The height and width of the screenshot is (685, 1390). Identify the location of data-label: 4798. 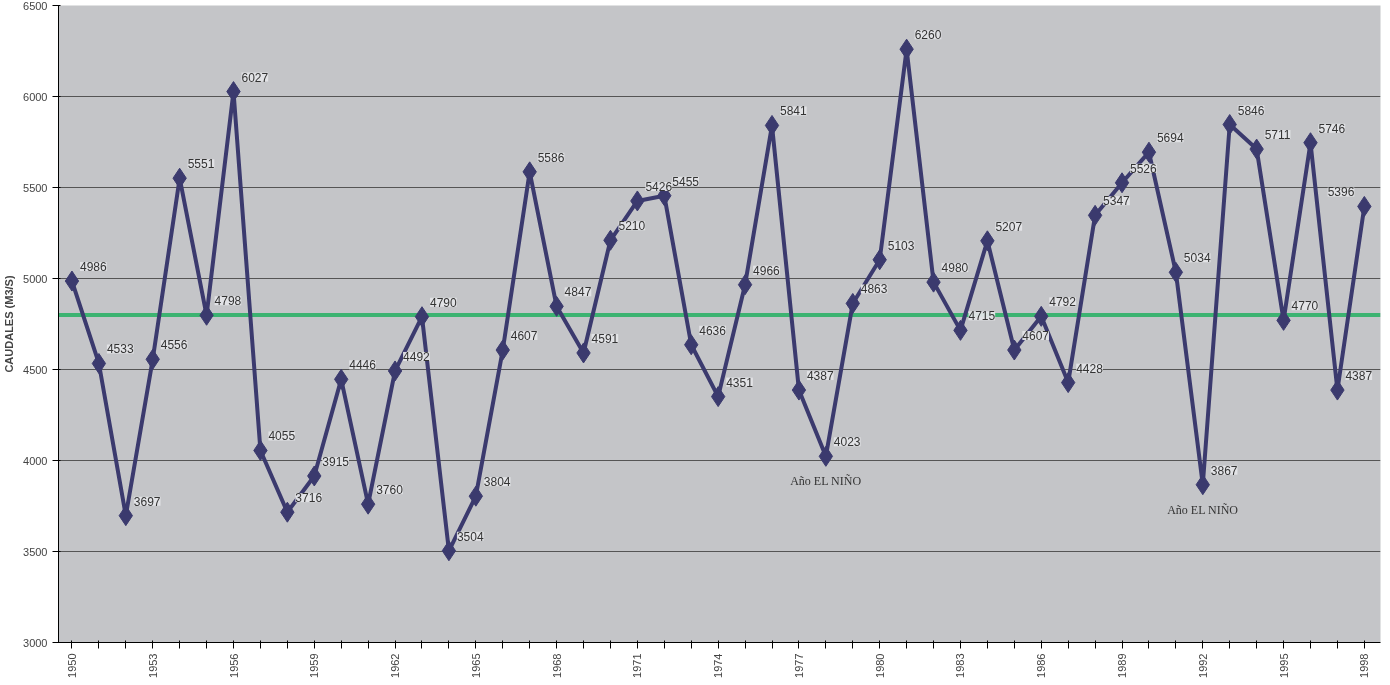
(228, 301).